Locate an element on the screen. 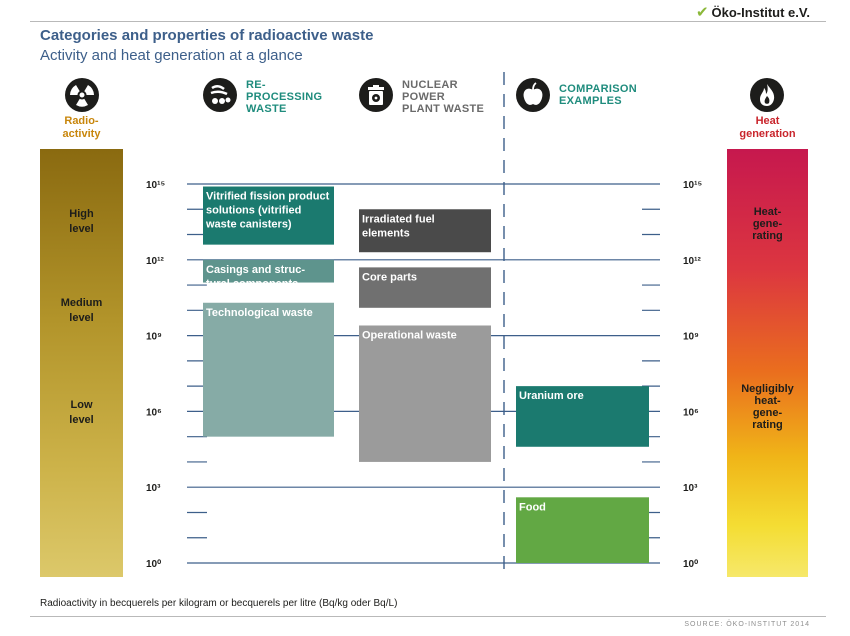  oeko-institut-logo: ✔ Öko-Institut e.V. is located at coordinates (753, 12).